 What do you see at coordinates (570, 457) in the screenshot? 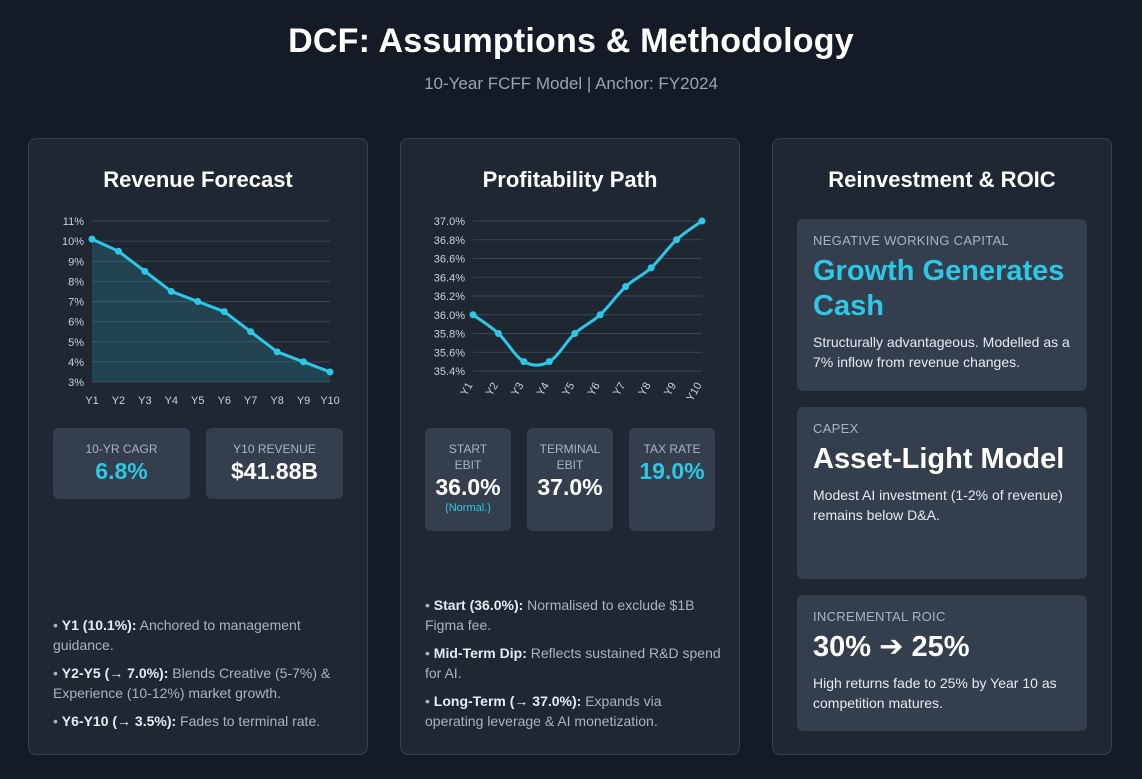
I see `stat-label: TERMINAL EBIT` at bounding box center [570, 457].